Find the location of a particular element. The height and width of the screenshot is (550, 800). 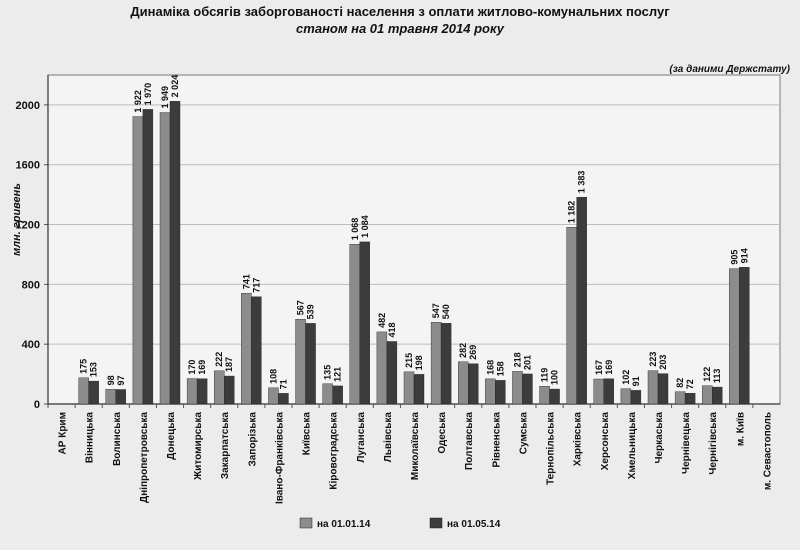

data-label: 1 970 is located at coordinates (148, 94).